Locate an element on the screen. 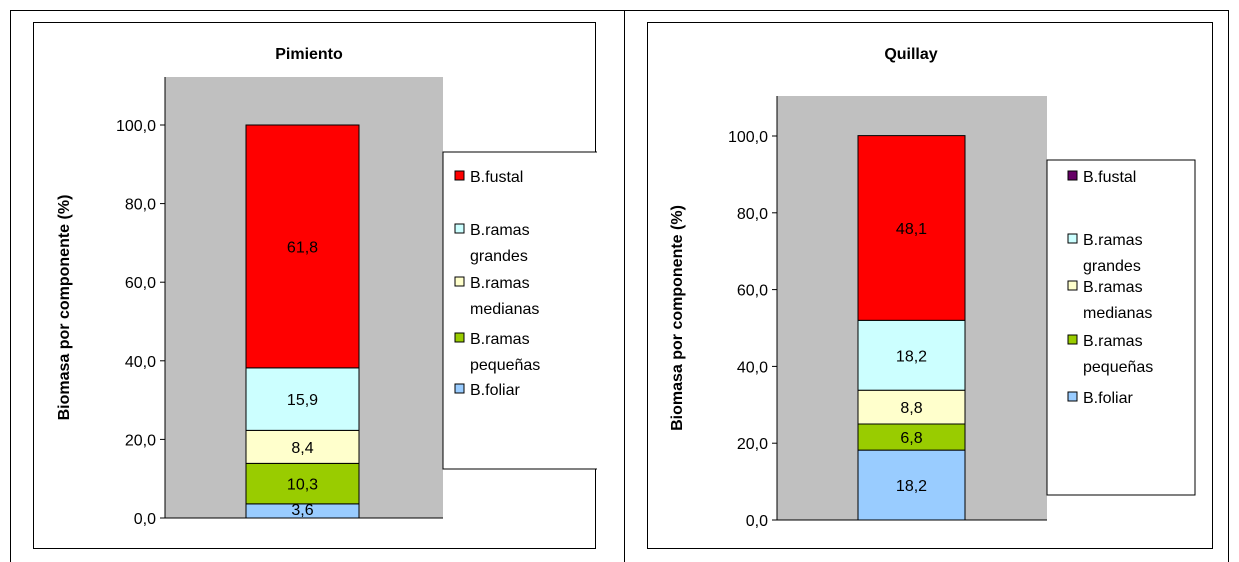 This screenshot has height=562, width=1239. data-label-b-ramas-grandes: 15,9 is located at coordinates (302, 400).